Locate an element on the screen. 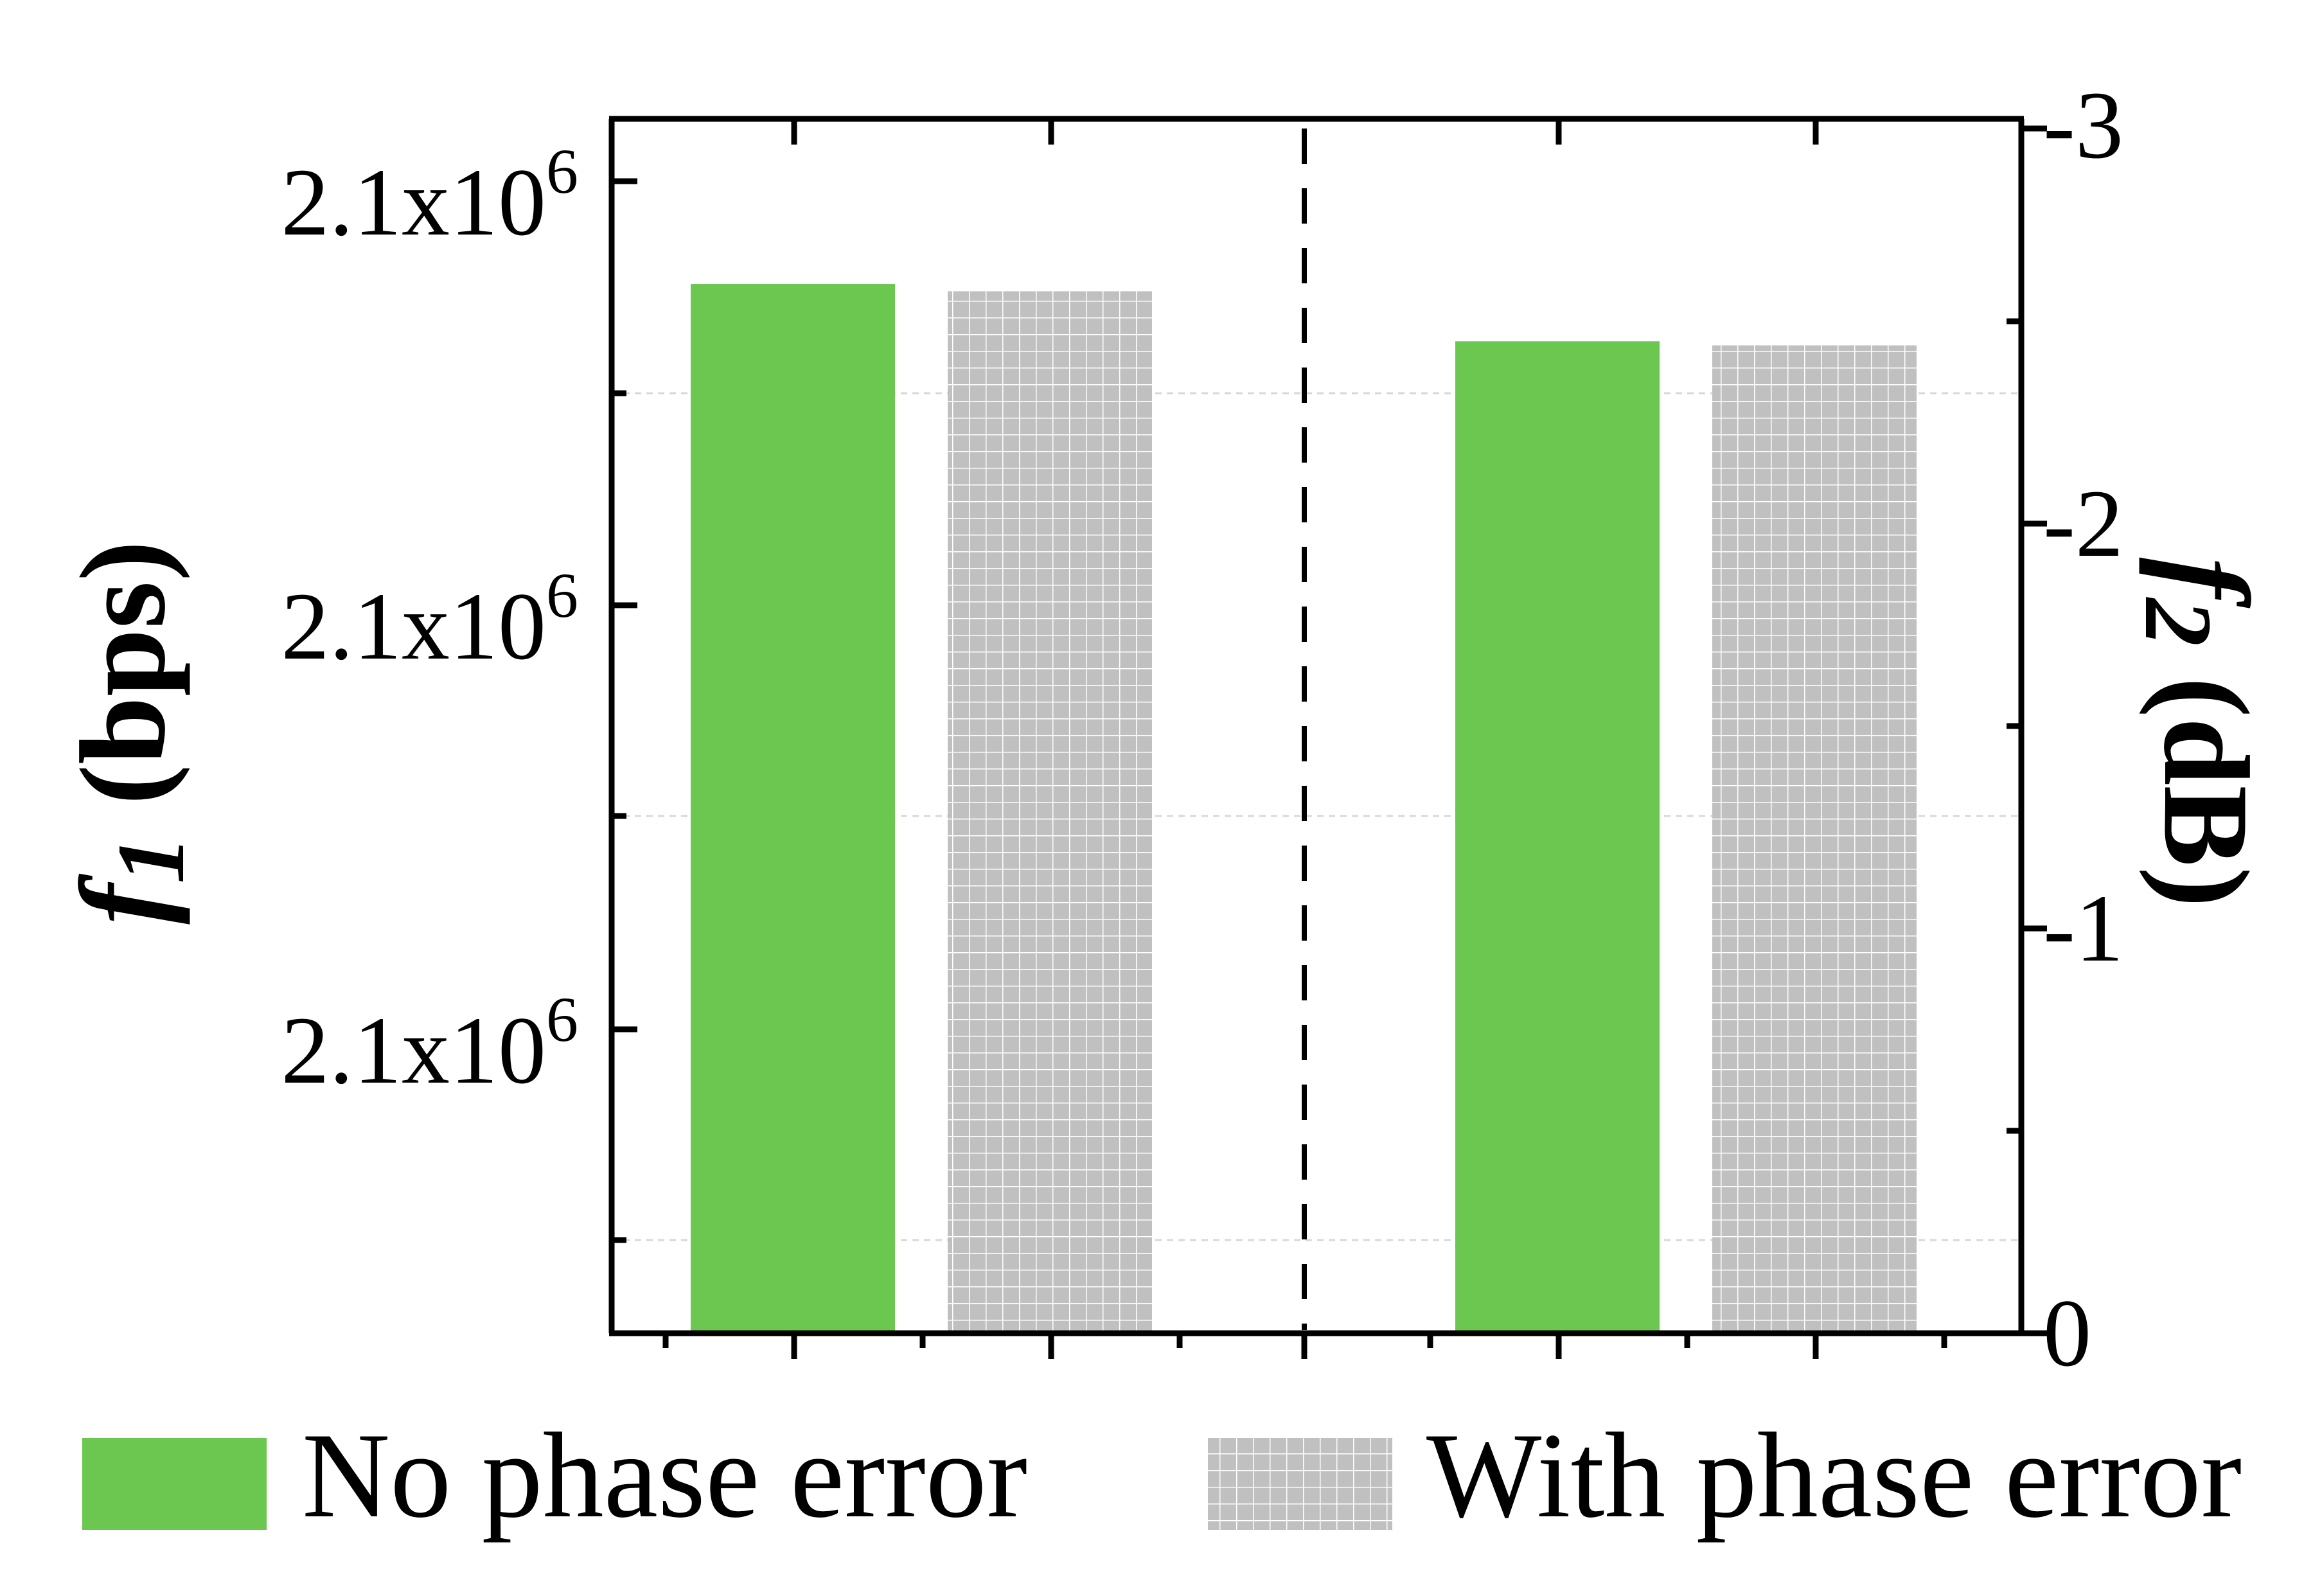 This screenshot has height=1596, width=2313. left-tick-labels: 2.1x10⁶ 2.1x10⁶ 2.1x10⁶ is located at coordinates (430, 620).